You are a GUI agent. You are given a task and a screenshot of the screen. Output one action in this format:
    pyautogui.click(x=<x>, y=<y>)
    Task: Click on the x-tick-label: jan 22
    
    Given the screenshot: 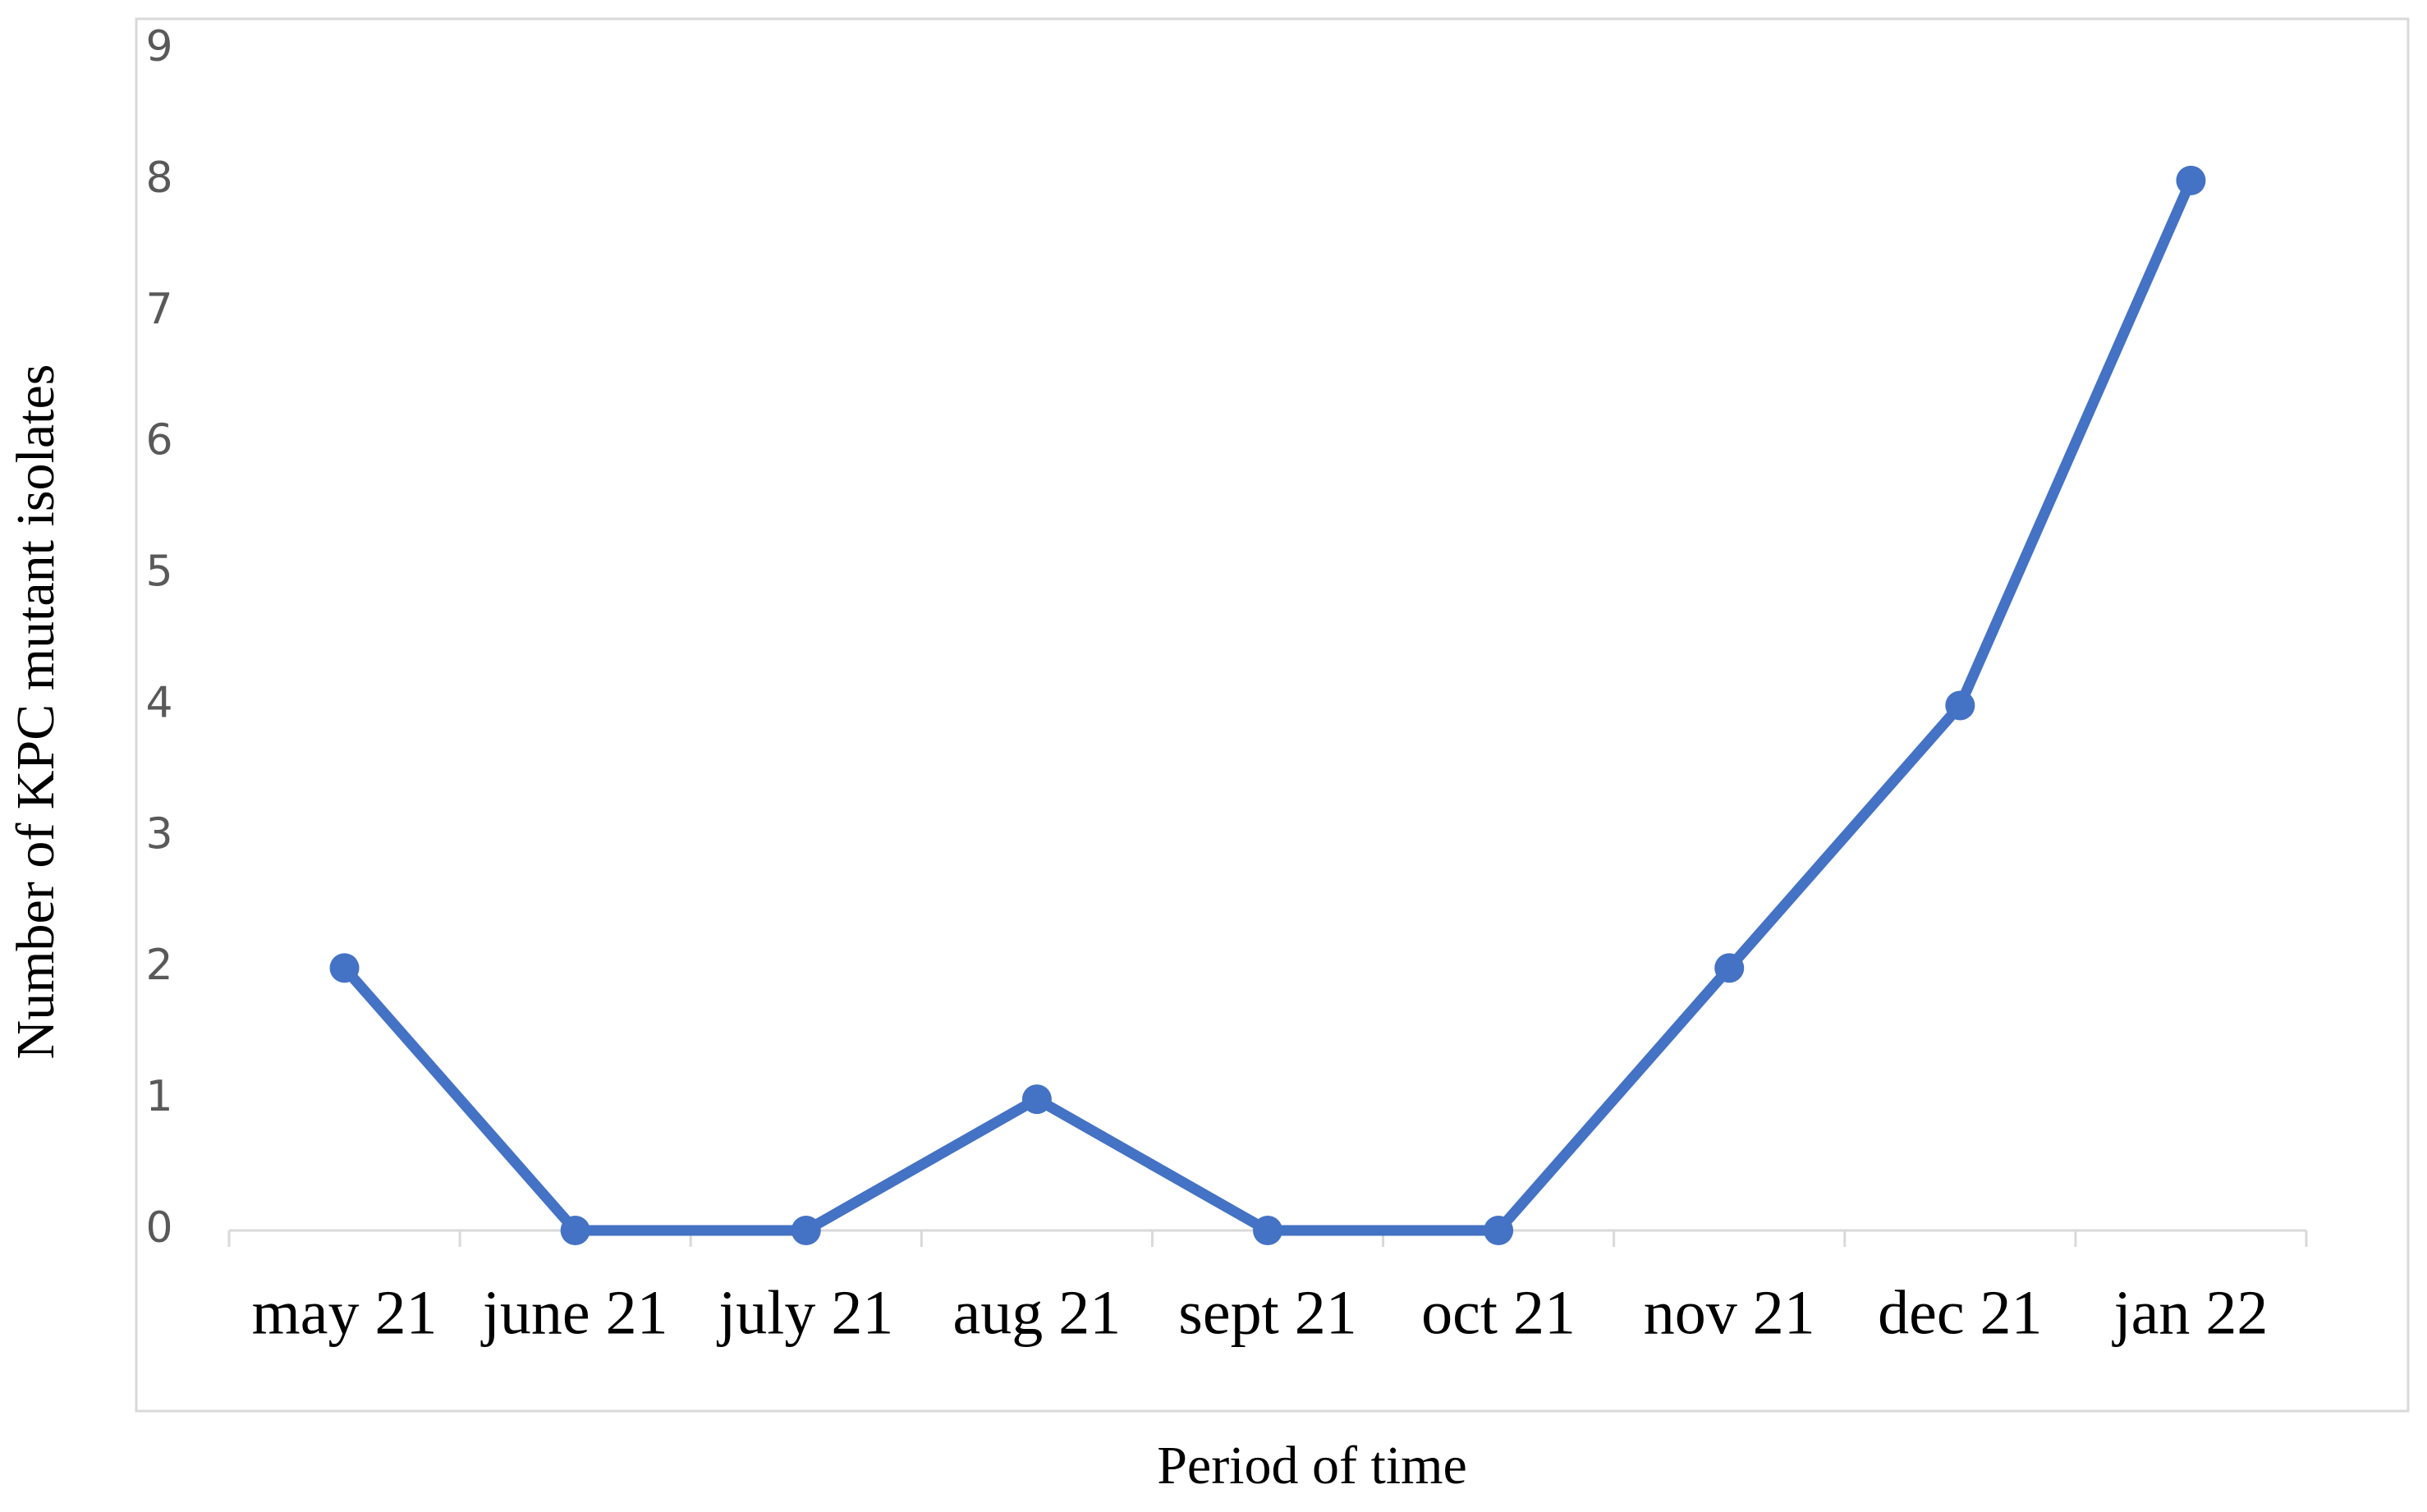 What is the action you would take?
    pyautogui.click(x=2190, y=1312)
    